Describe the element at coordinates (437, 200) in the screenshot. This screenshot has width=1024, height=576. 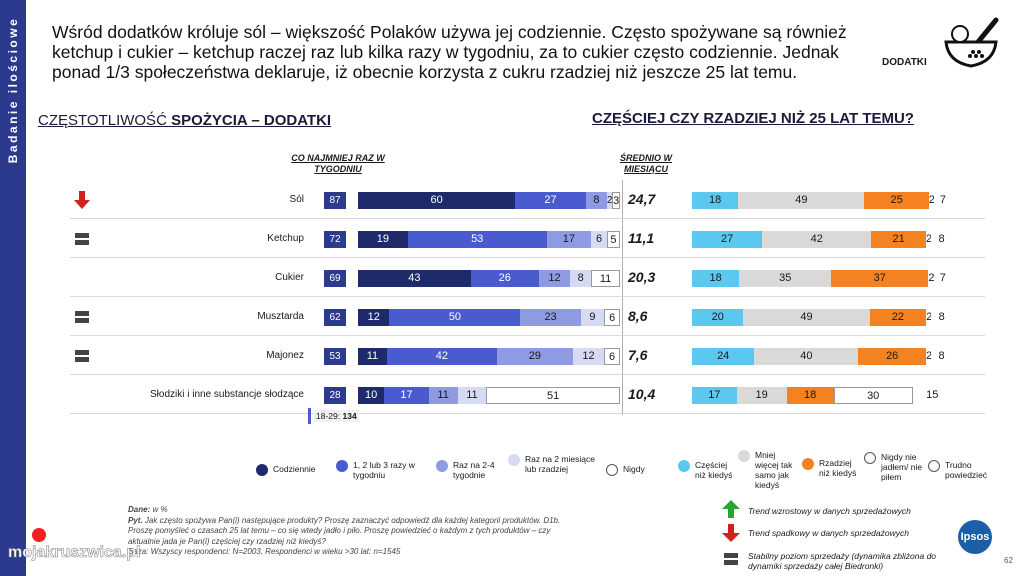
I see `bar-segment: 60` at that location.